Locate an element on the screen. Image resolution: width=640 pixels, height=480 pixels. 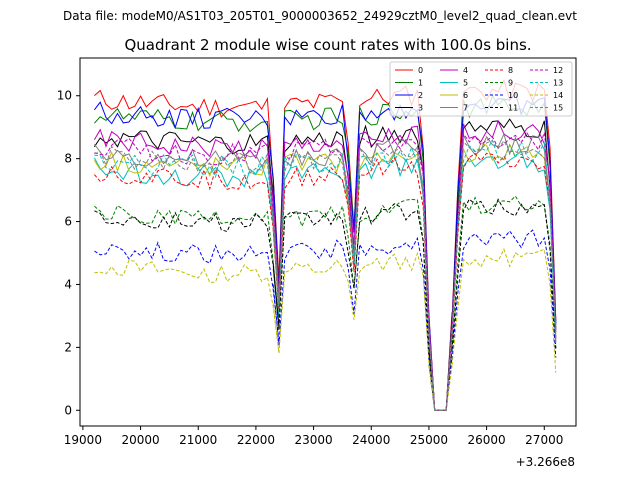
x-tick-label: 24000 is located at coordinates (371, 440).